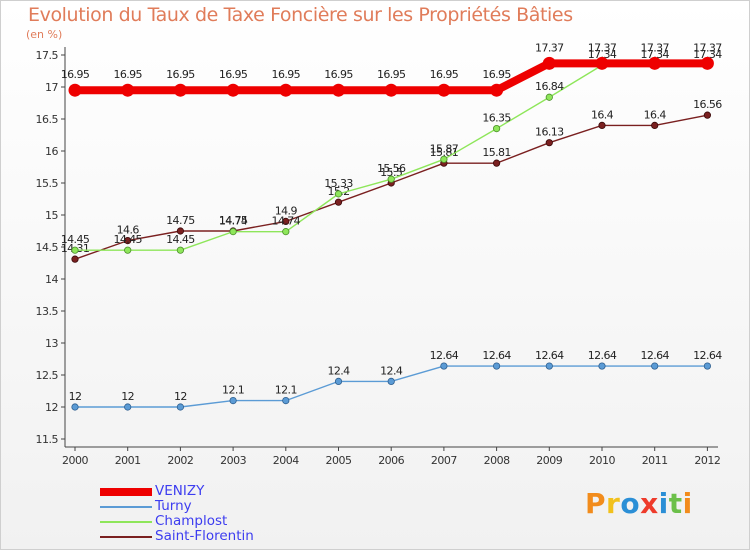  I want to click on data-label-saint-florentin: 16.56, so click(707, 104).